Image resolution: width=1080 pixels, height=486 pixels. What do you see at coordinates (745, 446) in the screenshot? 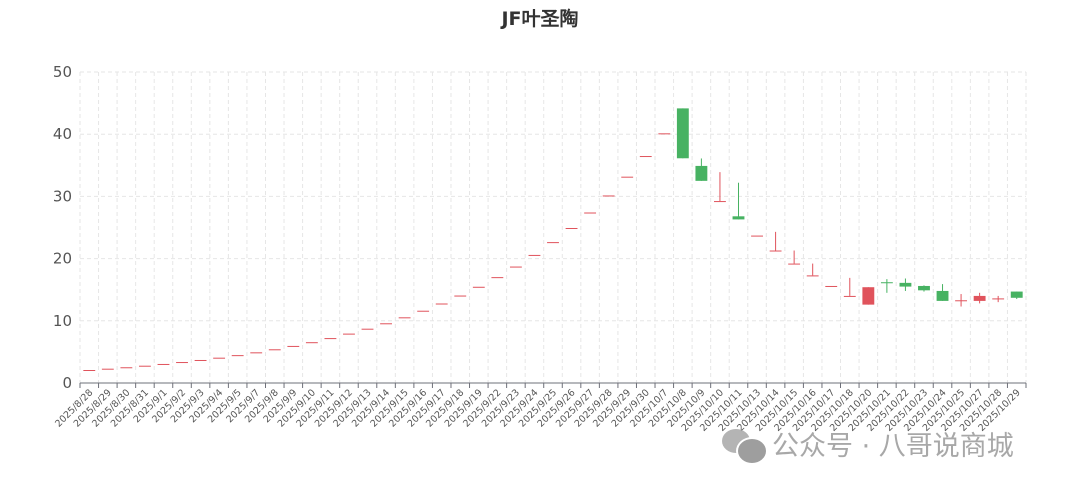
I see `wechat-icon` at bounding box center [745, 446].